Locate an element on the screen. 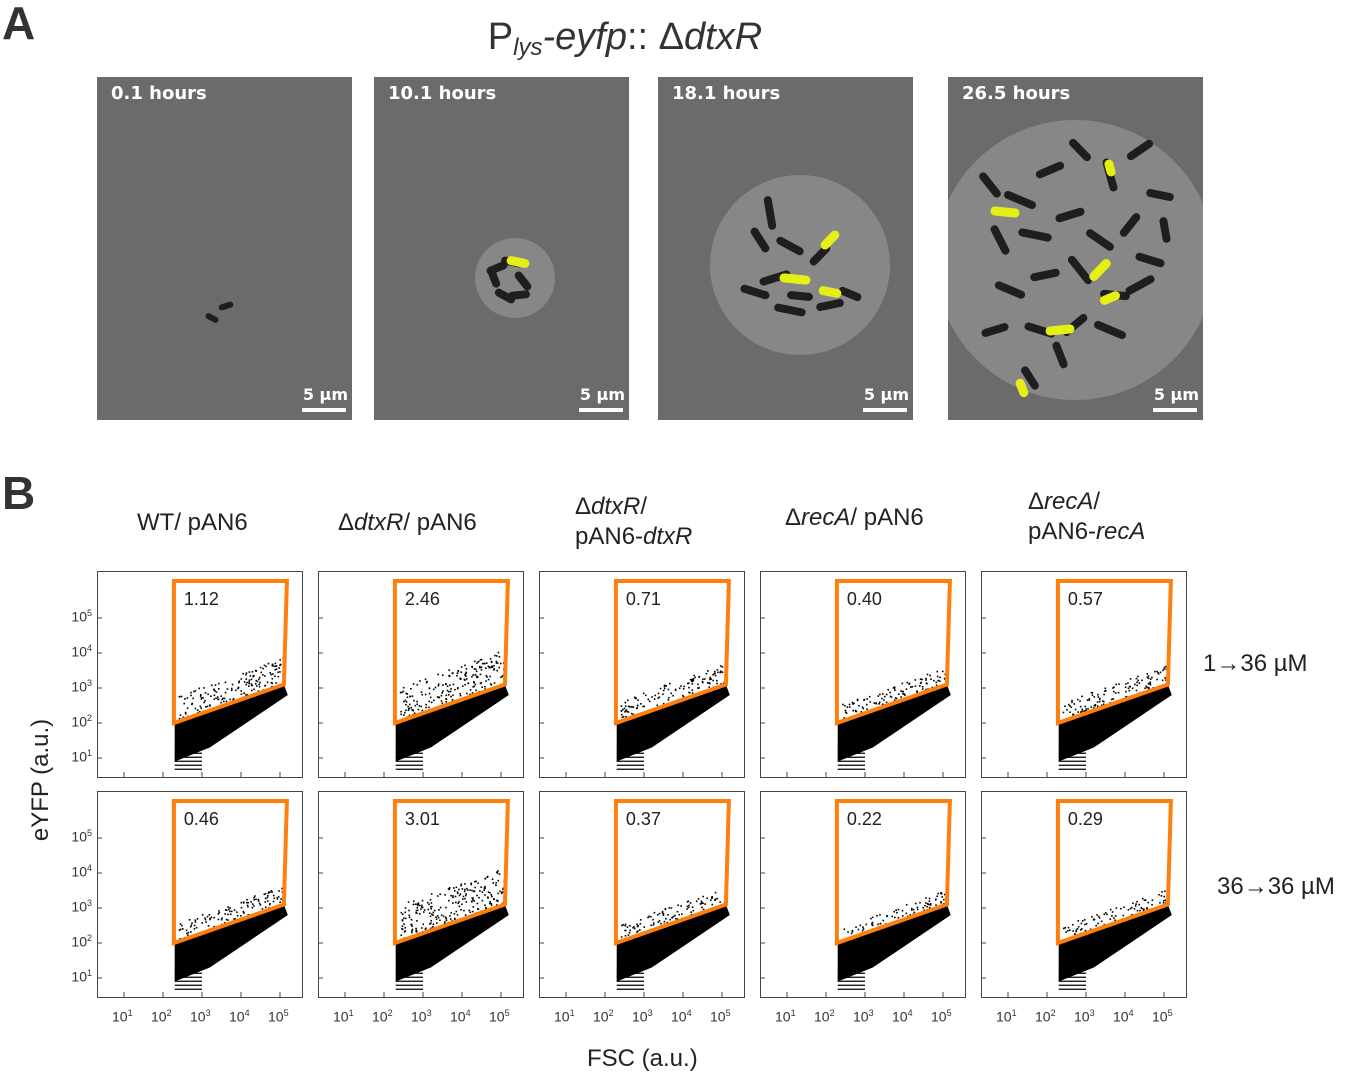 The height and width of the screenshot is (1079, 1350). y-tick-label: 105 is located at coordinates (81, 836).